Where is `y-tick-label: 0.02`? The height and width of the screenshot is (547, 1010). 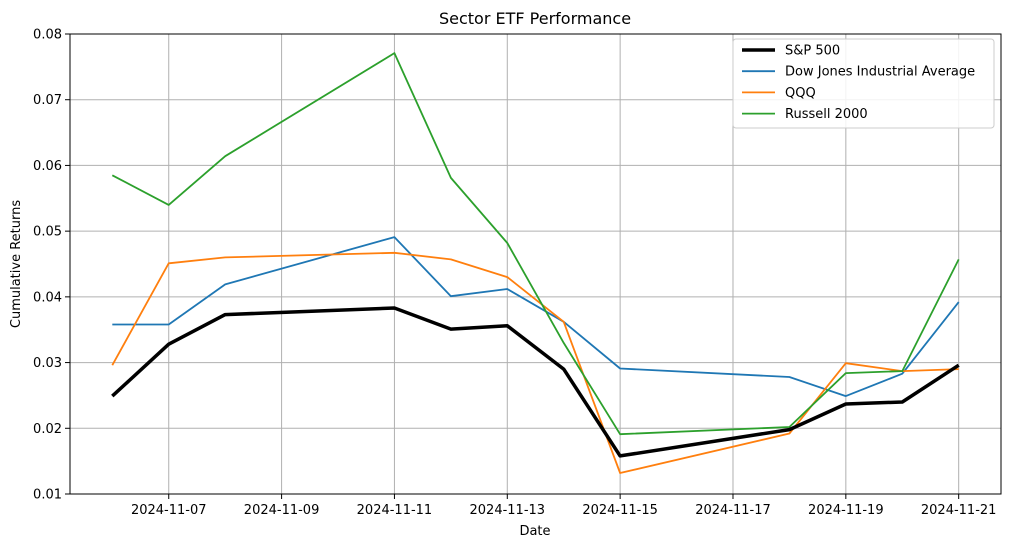
y-tick-label: 0.02 is located at coordinates (47, 429).